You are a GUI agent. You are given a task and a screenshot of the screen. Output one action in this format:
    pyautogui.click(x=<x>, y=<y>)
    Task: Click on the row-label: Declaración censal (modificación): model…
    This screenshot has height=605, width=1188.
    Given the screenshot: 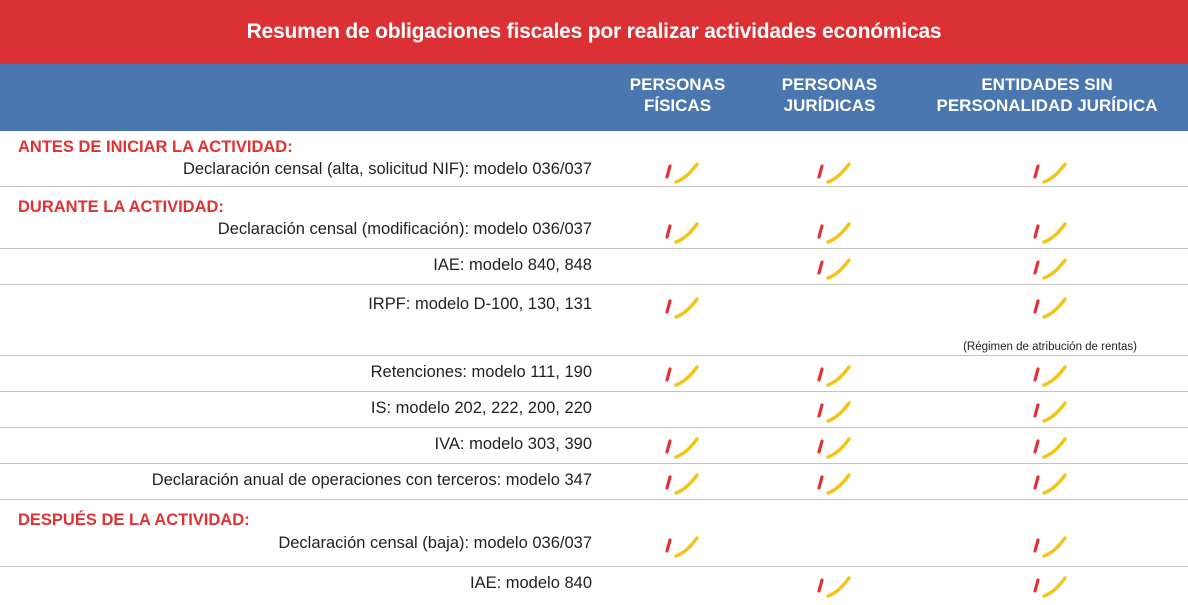 What is the action you would take?
    pyautogui.click(x=404, y=229)
    